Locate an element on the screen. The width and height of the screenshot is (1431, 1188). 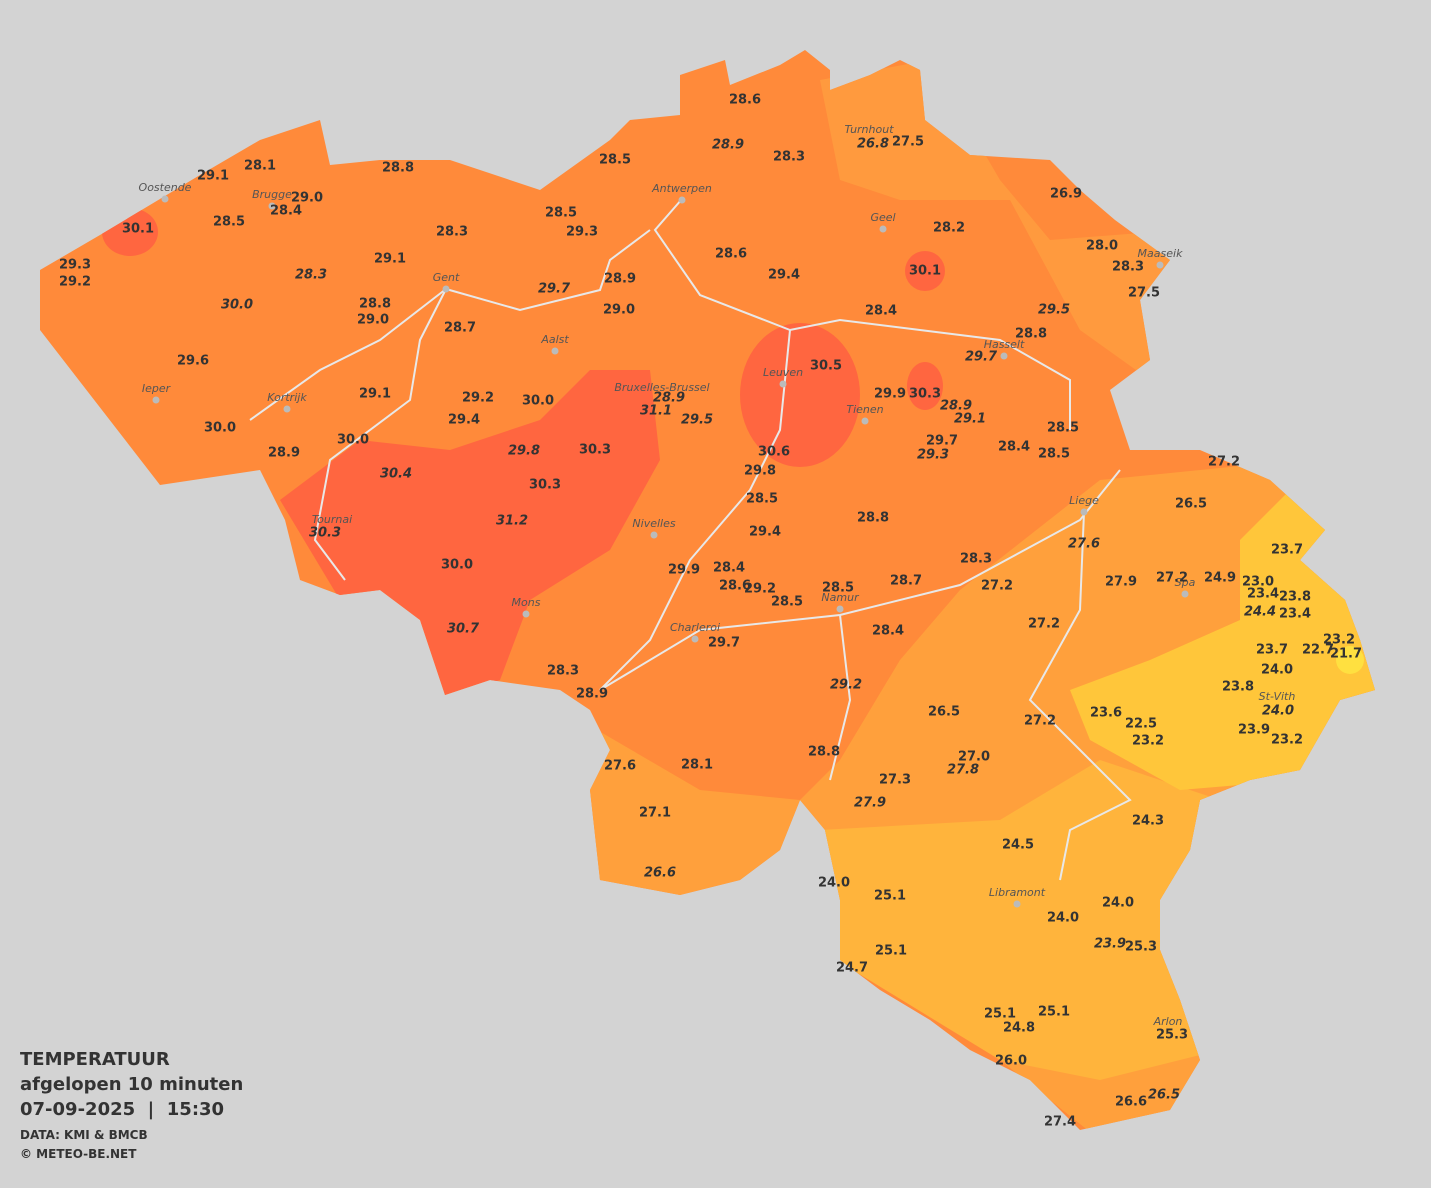
temperature-label: 24.5 is located at coordinates (1018, 845).